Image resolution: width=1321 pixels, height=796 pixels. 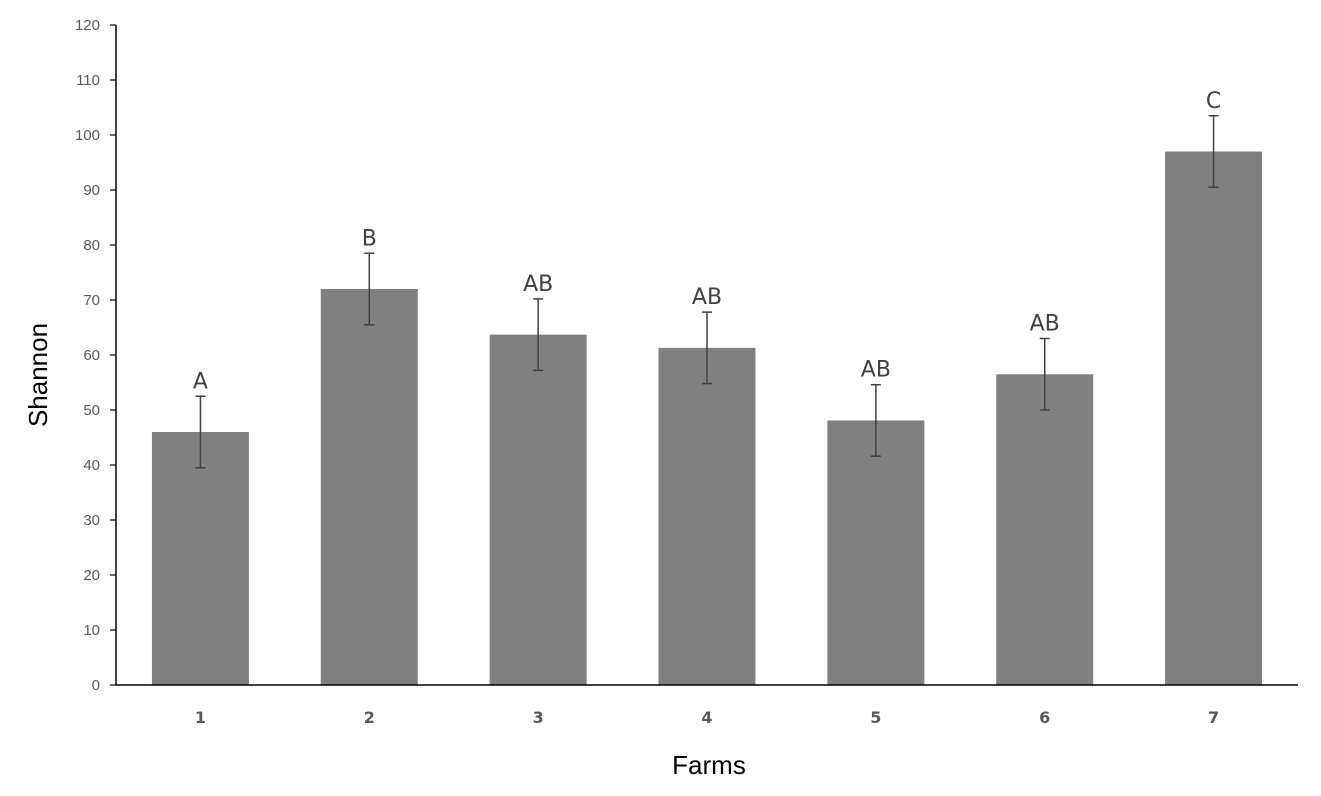 I want to click on y-tick-label: 70, so click(x=91, y=300).